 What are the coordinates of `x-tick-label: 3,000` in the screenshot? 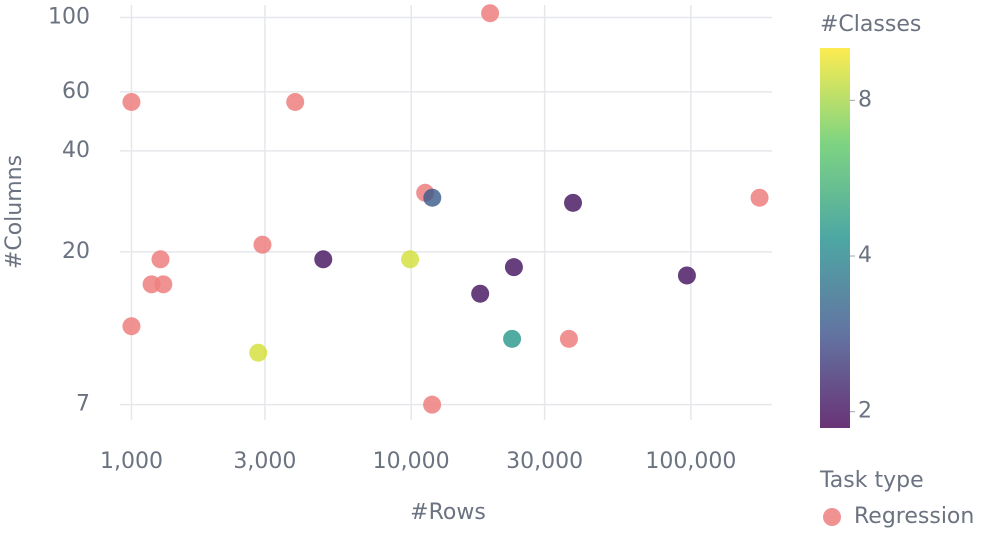 It's located at (264, 461).